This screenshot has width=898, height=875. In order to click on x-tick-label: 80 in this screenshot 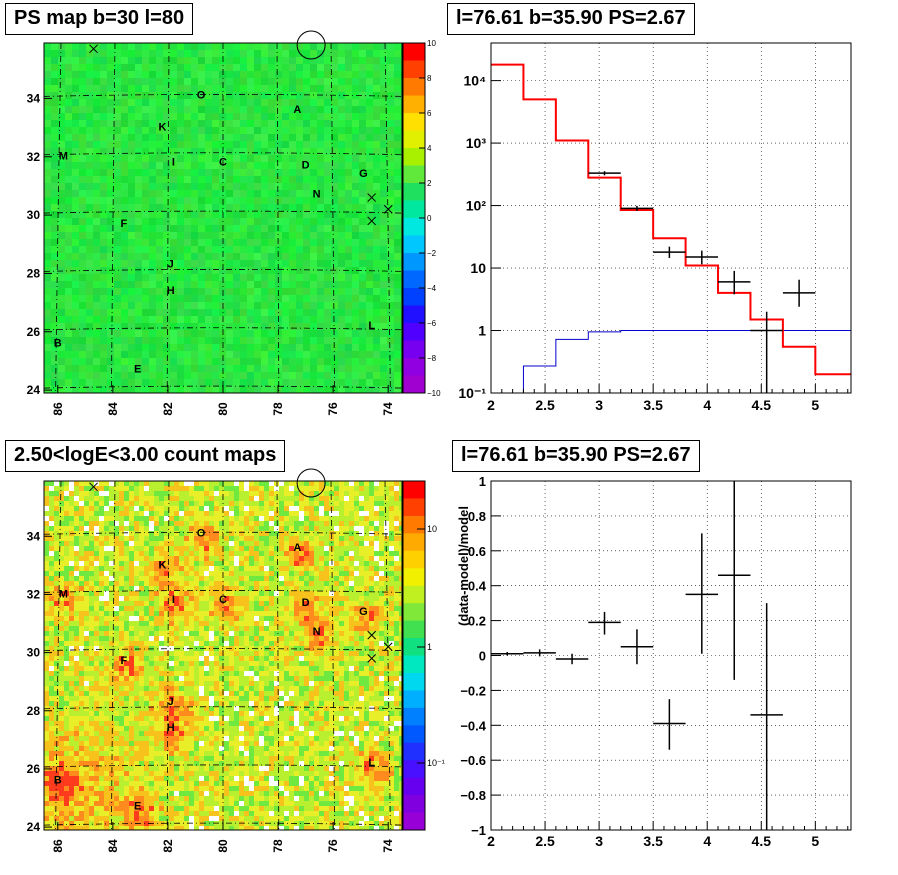, I will do `click(223, 409)`.